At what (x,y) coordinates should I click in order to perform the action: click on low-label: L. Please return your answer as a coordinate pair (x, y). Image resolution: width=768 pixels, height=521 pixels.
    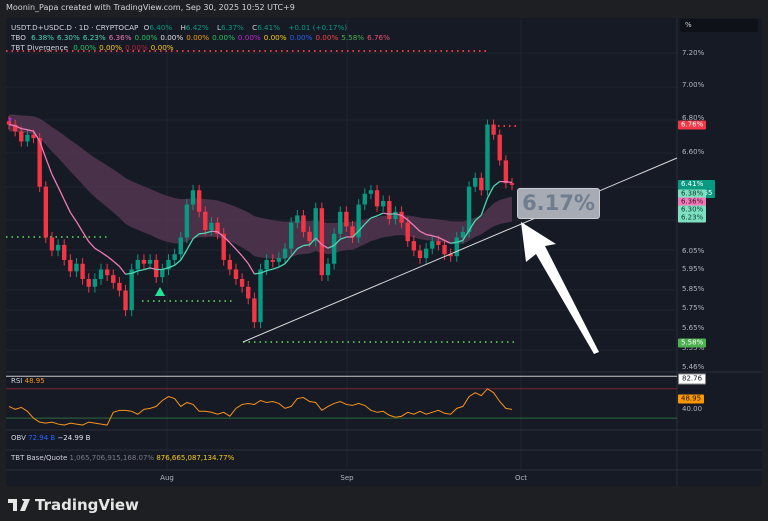
    Looking at the image, I should click on (219, 27).